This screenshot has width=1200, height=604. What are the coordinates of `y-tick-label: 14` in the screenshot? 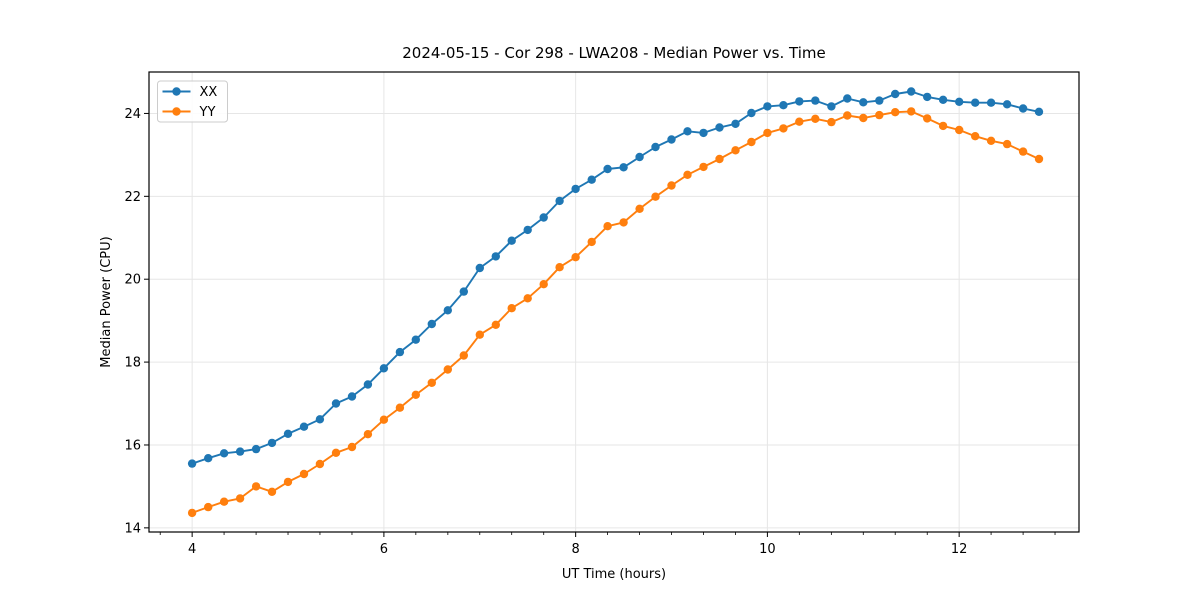 It's located at (132, 528).